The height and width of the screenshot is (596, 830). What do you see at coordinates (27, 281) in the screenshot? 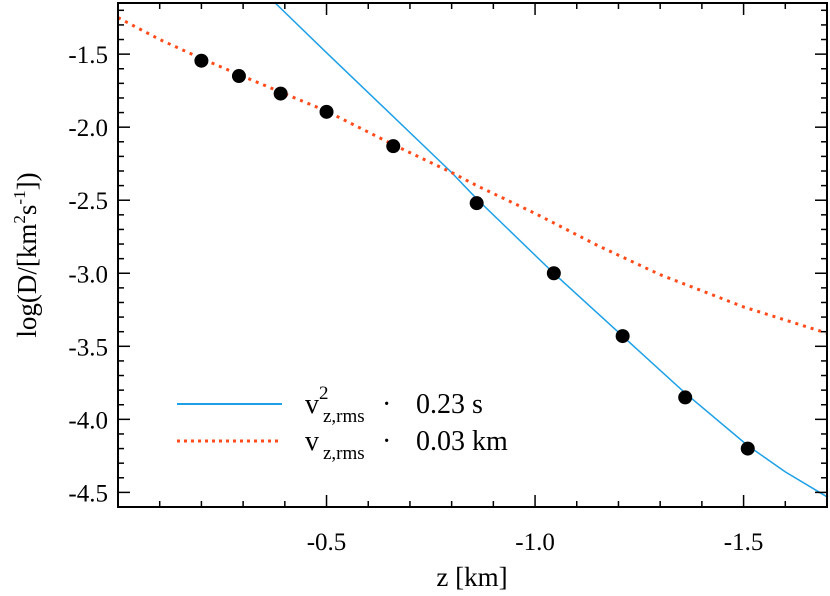
I see `y-label-prefix: log(D/[km` at bounding box center [27, 281].